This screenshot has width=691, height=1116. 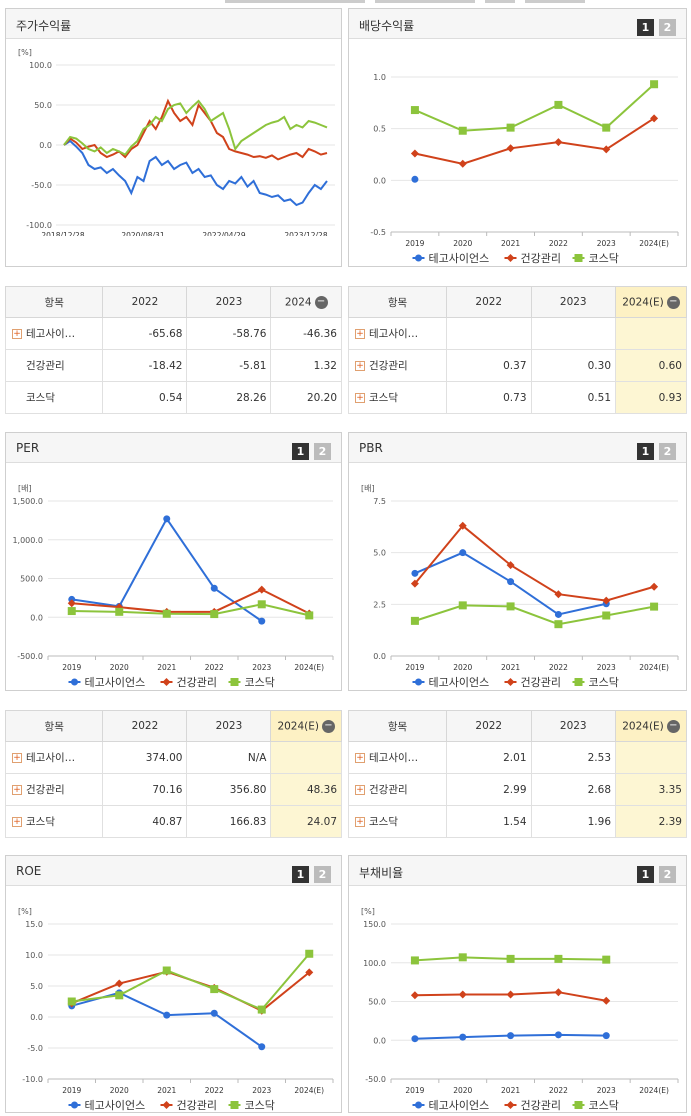 What do you see at coordinates (462, 667) in the screenshot?
I see `x-tick-label: 2020` at bounding box center [462, 667].